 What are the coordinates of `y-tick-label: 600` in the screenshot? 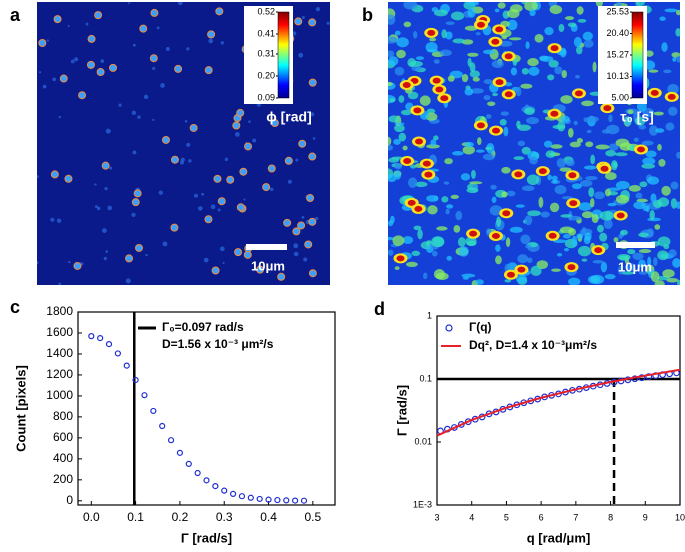 It's located at (63, 437).